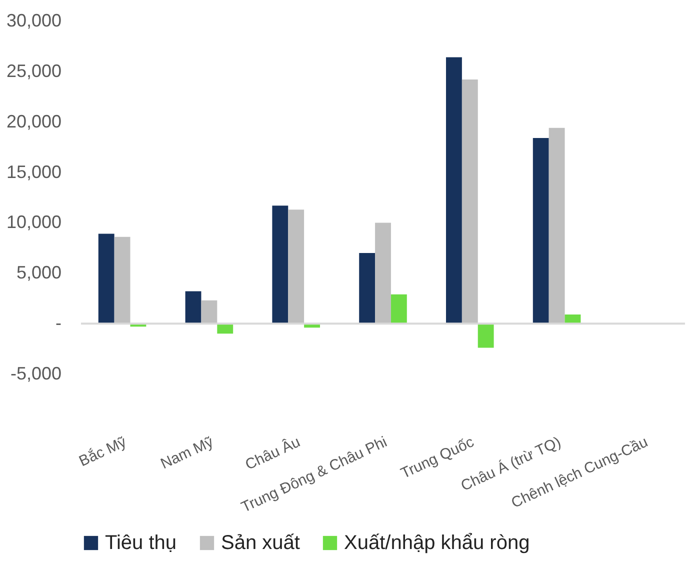  Describe the element at coordinates (141, 543) in the screenshot. I see `legend-label: Tiêu thụ` at that location.